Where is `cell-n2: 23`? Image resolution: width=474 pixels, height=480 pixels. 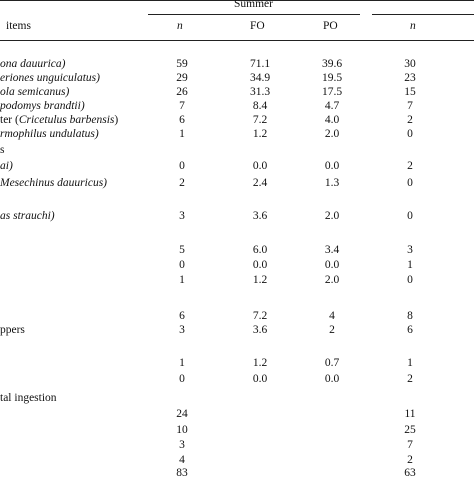 cell-n2: 23 is located at coordinates (410, 78).